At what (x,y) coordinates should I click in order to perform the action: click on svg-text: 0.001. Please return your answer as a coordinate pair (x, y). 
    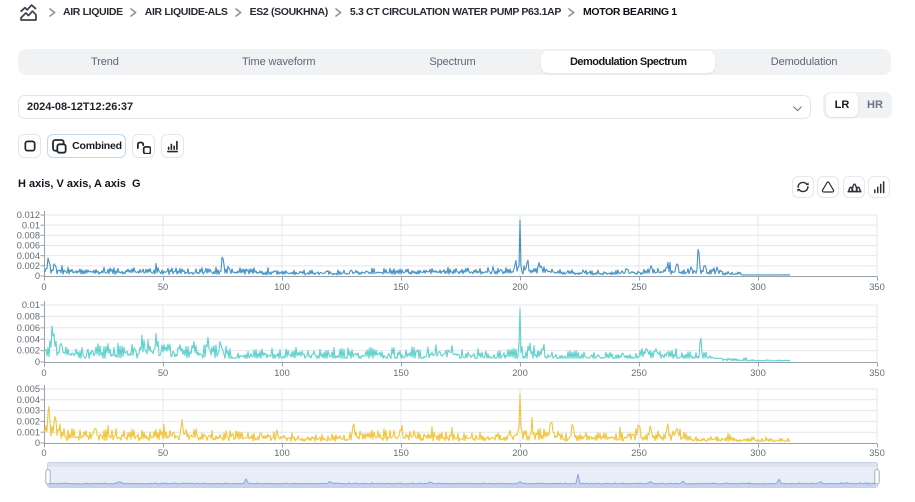
    Looking at the image, I should click on (28, 432).